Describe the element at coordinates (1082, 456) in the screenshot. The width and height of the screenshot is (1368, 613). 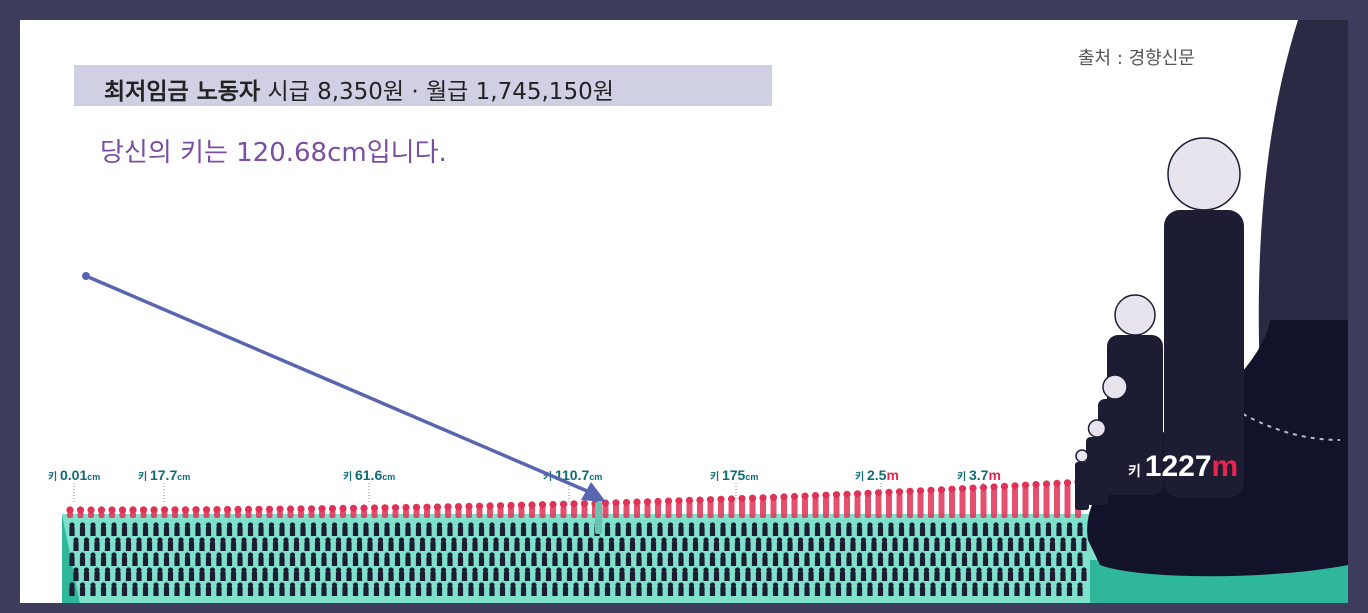
I see `person-head` at that location.